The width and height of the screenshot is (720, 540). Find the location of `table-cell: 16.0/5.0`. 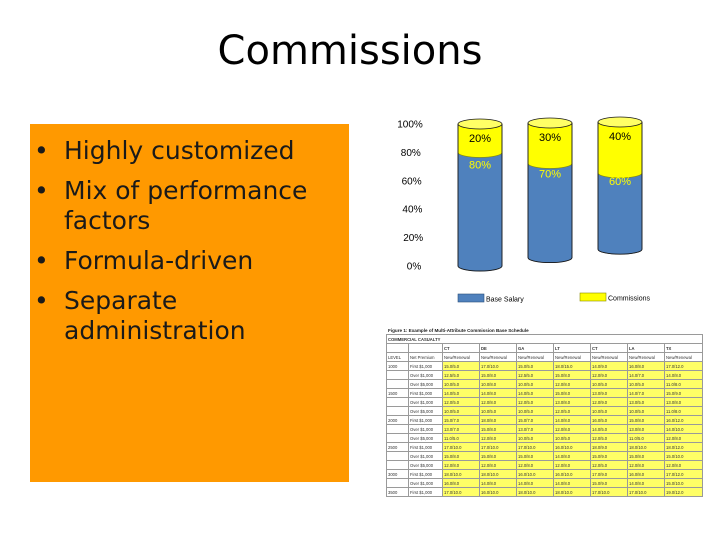

table-cell: 16.0/5.0 is located at coordinates (609, 420).